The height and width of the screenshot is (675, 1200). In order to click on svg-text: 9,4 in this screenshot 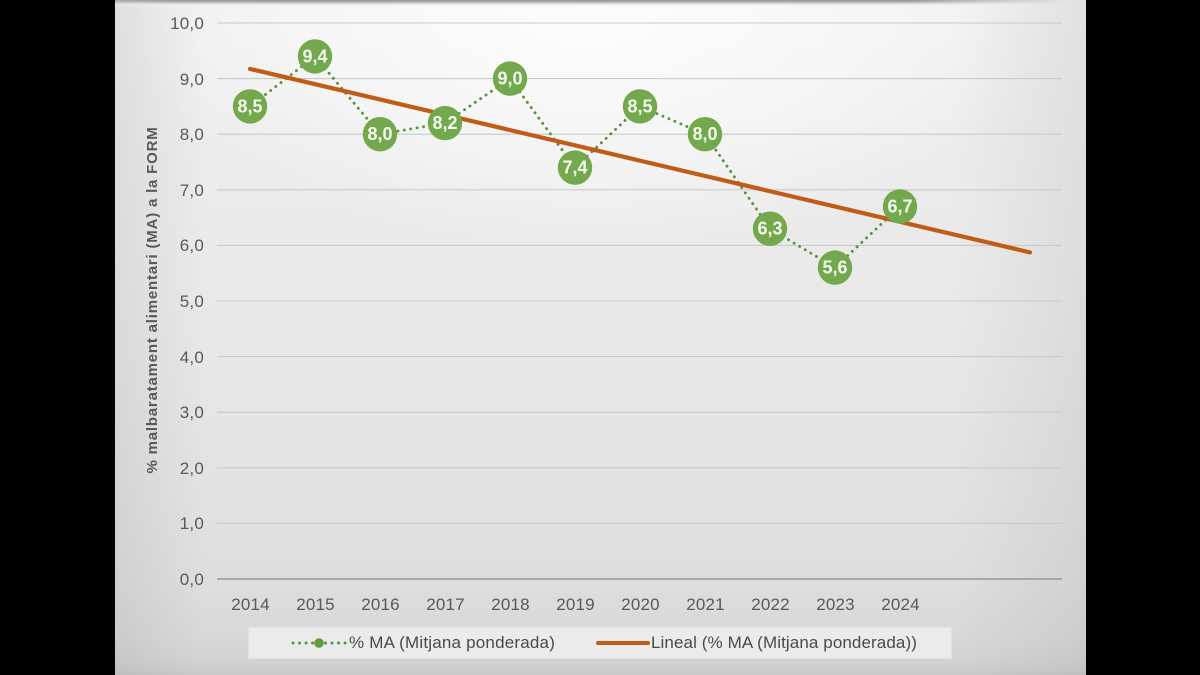, I will do `click(314, 56)`.